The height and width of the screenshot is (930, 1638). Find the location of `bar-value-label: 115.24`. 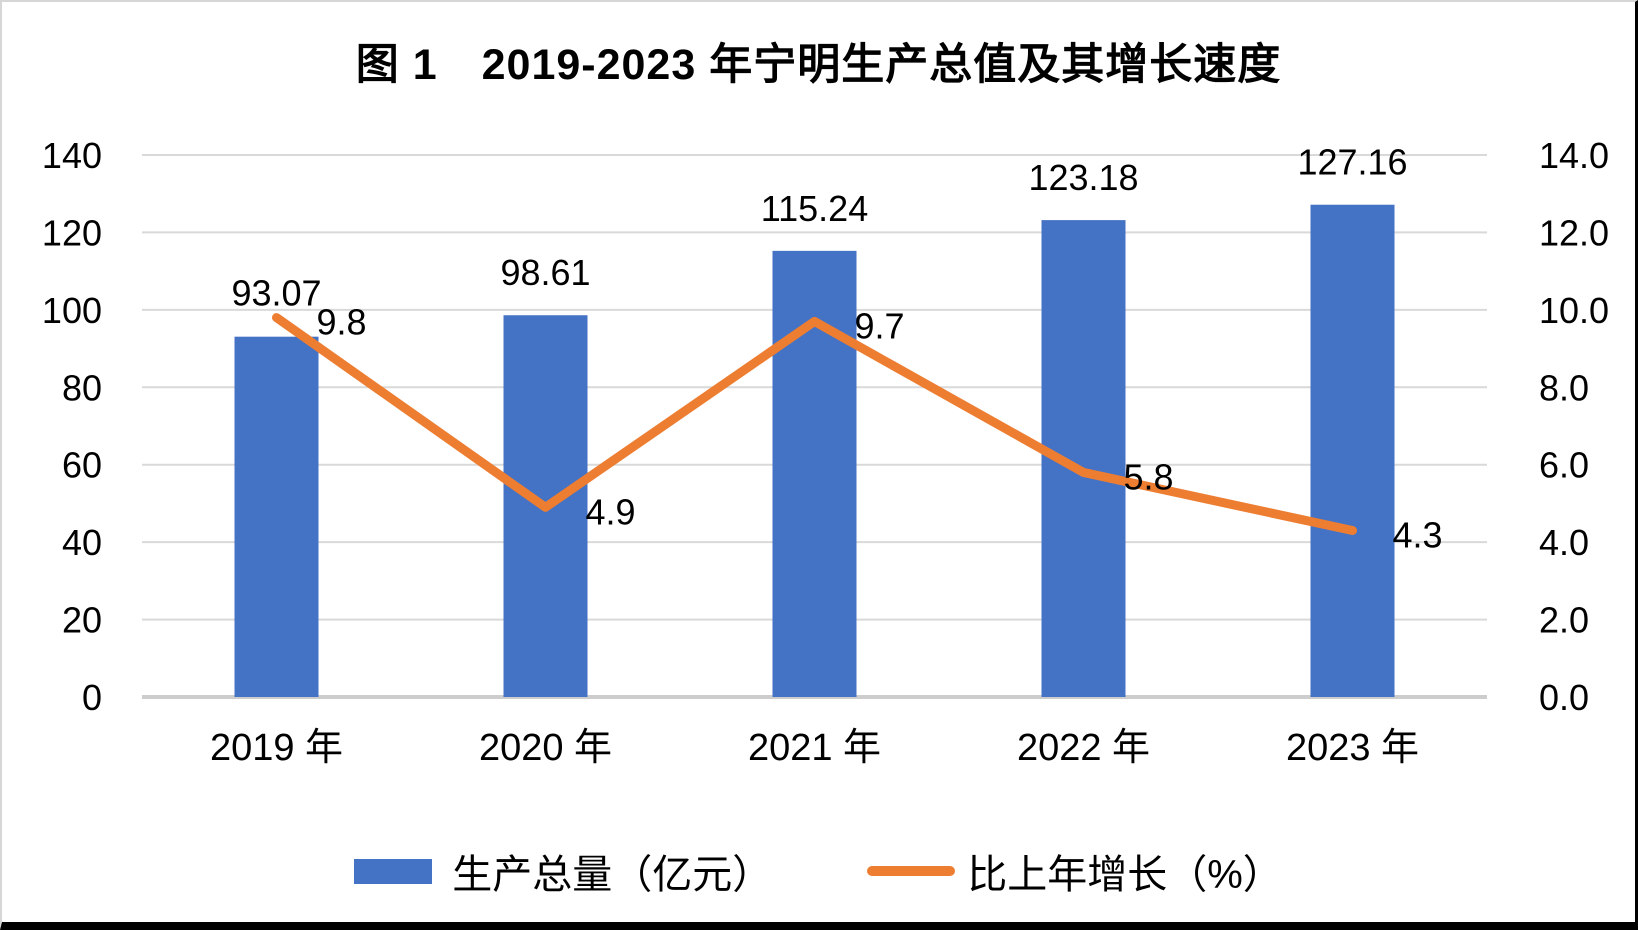

bar-value-label: 115.24 is located at coordinates (814, 208).